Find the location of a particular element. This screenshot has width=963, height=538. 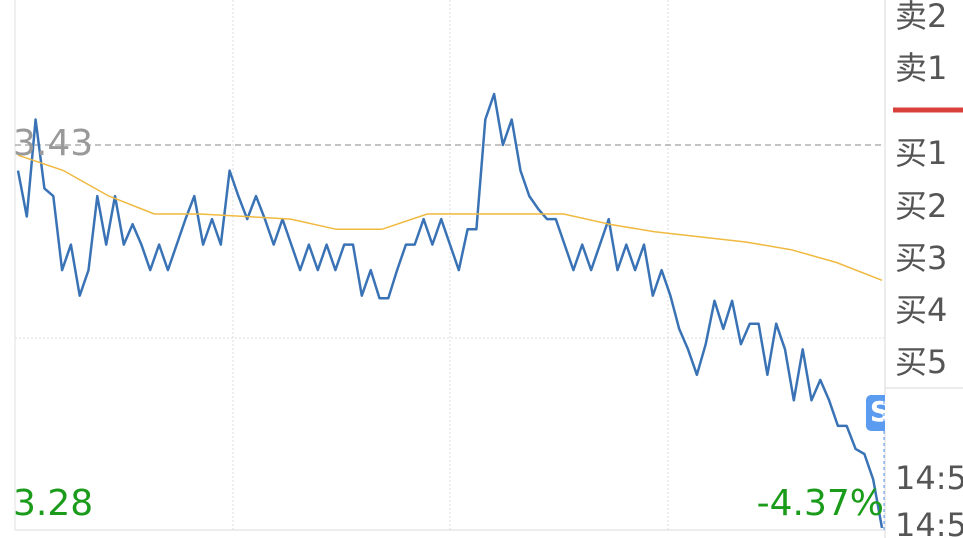

order-label: 买2 is located at coordinates (921, 206).